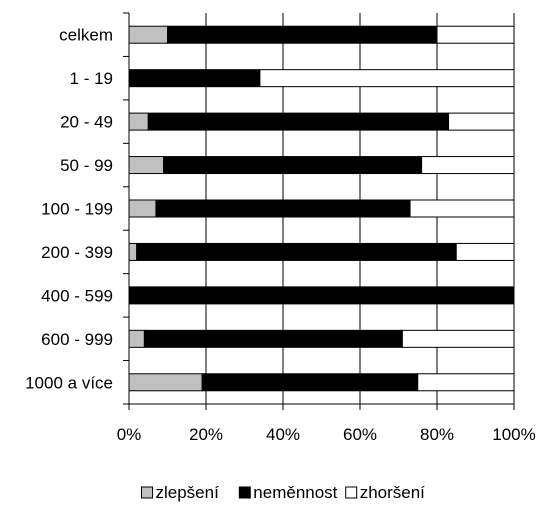  Describe the element at coordinates (91, 78) in the screenshot. I see `y-tick-label: 1 - 19` at that location.